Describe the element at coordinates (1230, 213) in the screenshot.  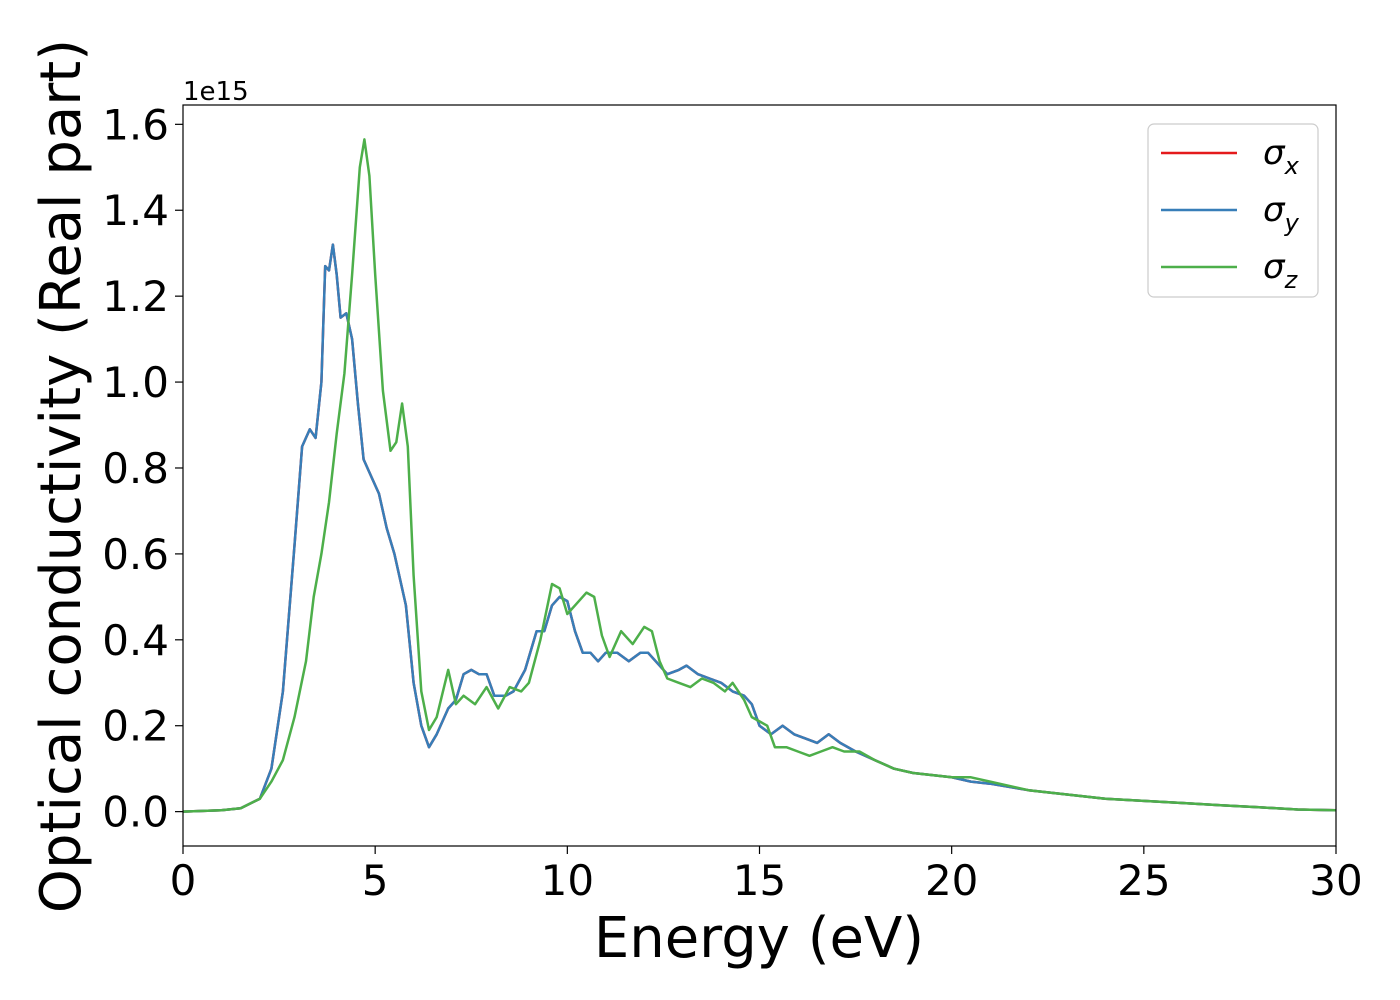
I see `legend-items: σx σy σz` at that location.